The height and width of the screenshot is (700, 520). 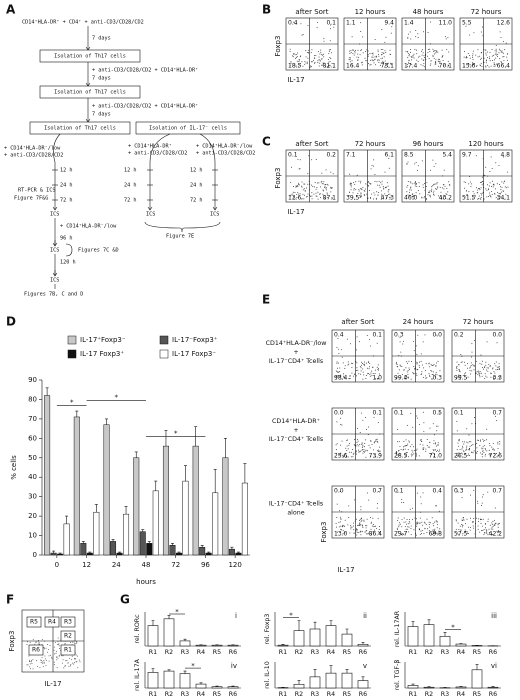 What do you see at coordinates (399, 413) in the screenshot?
I see `text: 0.1` at bounding box center [399, 413].